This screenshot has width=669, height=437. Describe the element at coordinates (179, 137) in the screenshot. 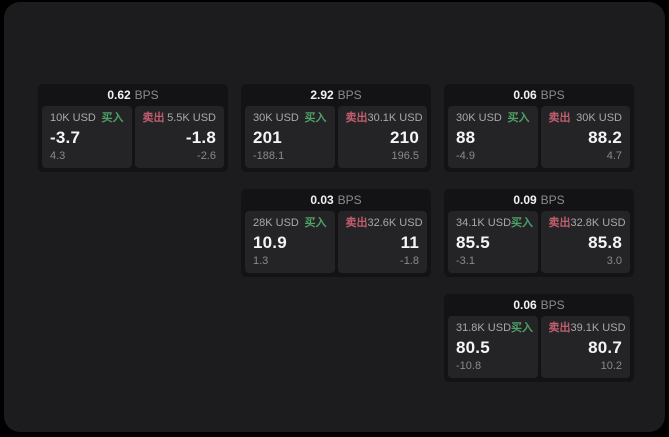

I see `sell-panel: 卖出 5.5K USD -1.8 -2.6` at that location.